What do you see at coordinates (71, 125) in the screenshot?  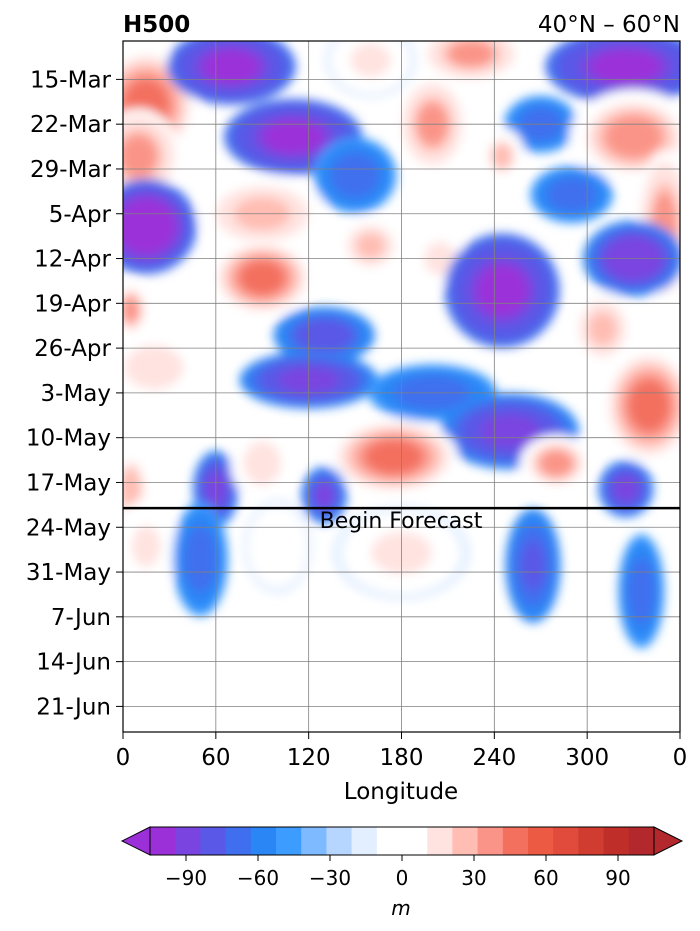 I see `y-tick-label: 22-Mar` at bounding box center [71, 125].